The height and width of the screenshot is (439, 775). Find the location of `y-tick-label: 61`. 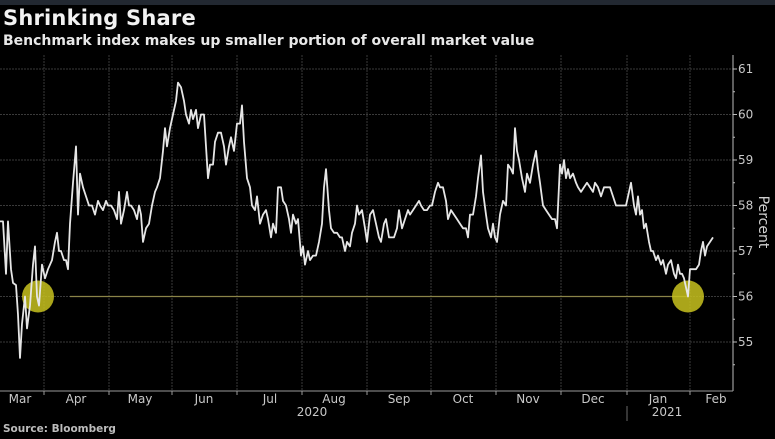

y-tick-label: 61 is located at coordinates (745, 69).